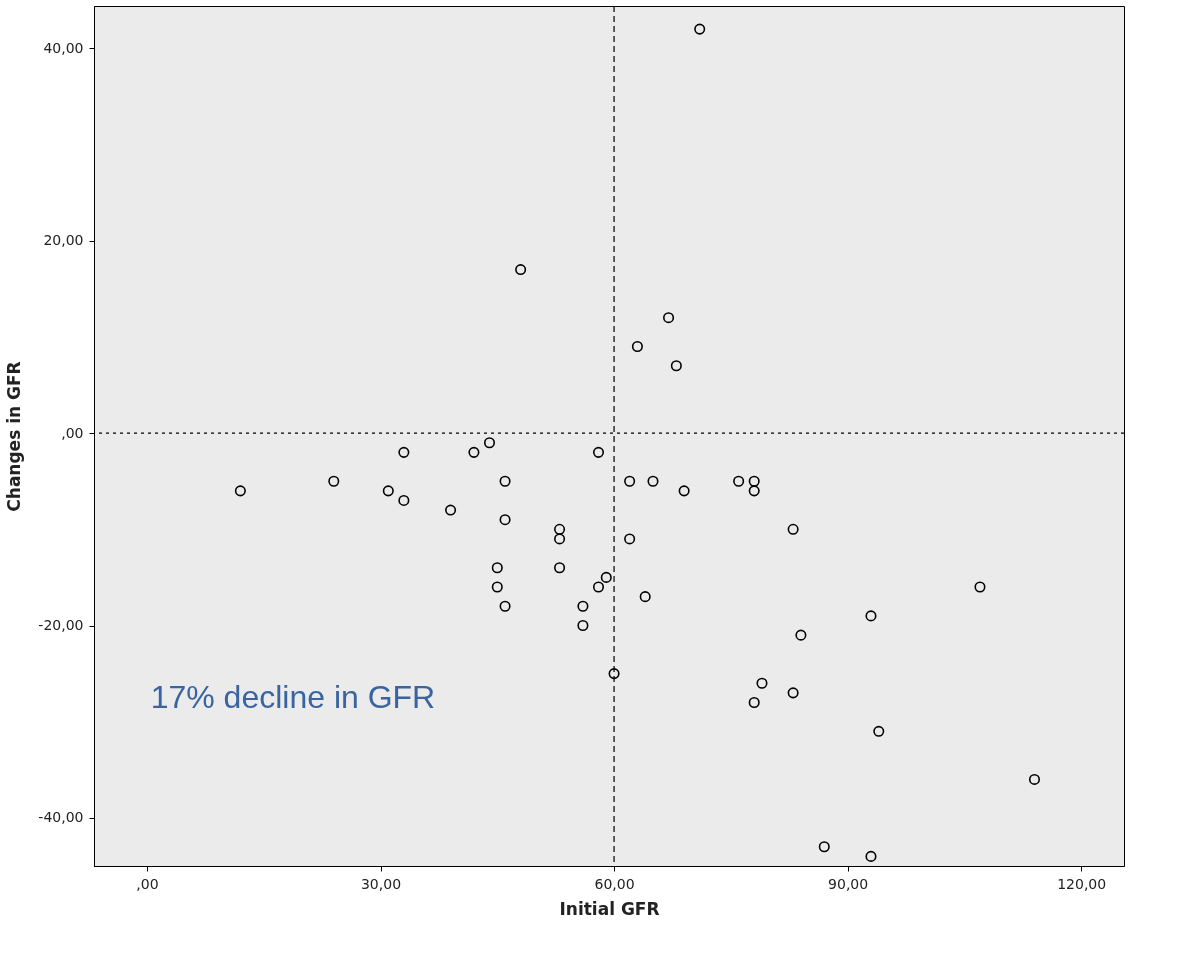 The height and width of the screenshot is (961, 1197). I want to click on x-tick-label: 60,00, so click(614, 883).